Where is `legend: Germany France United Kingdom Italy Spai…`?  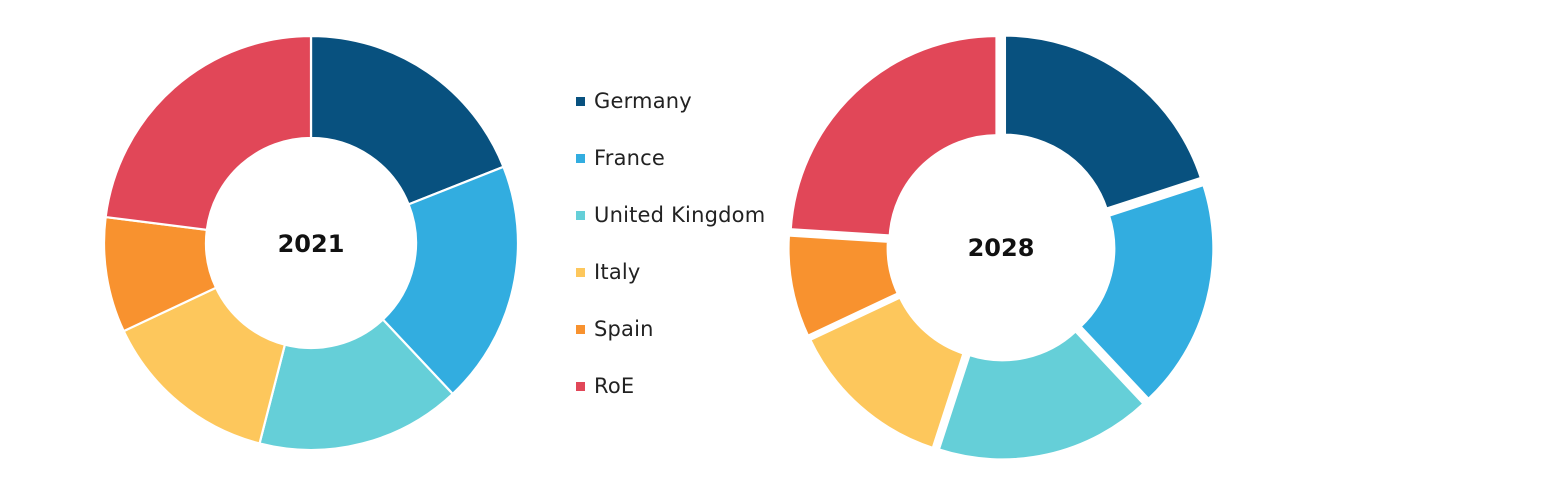
legend: Germany France United Kingdom Italy Spai… is located at coordinates (670, 257).